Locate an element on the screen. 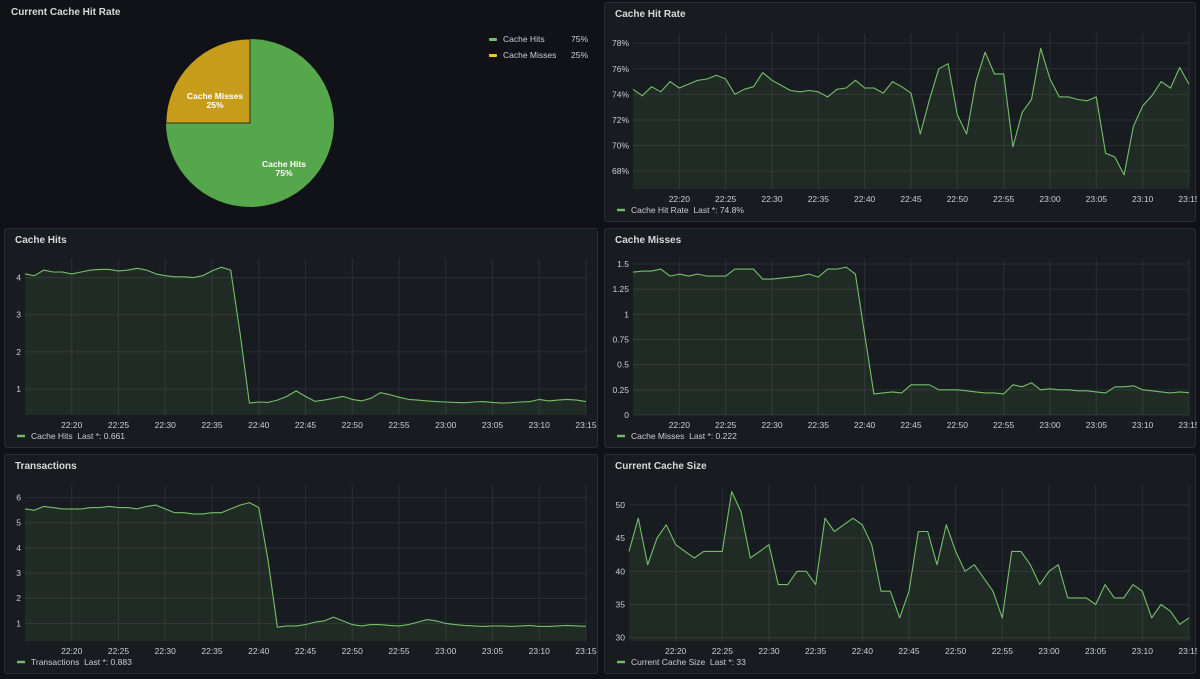  slice-label-hits-name: Cache Hits is located at coordinates (284, 164).